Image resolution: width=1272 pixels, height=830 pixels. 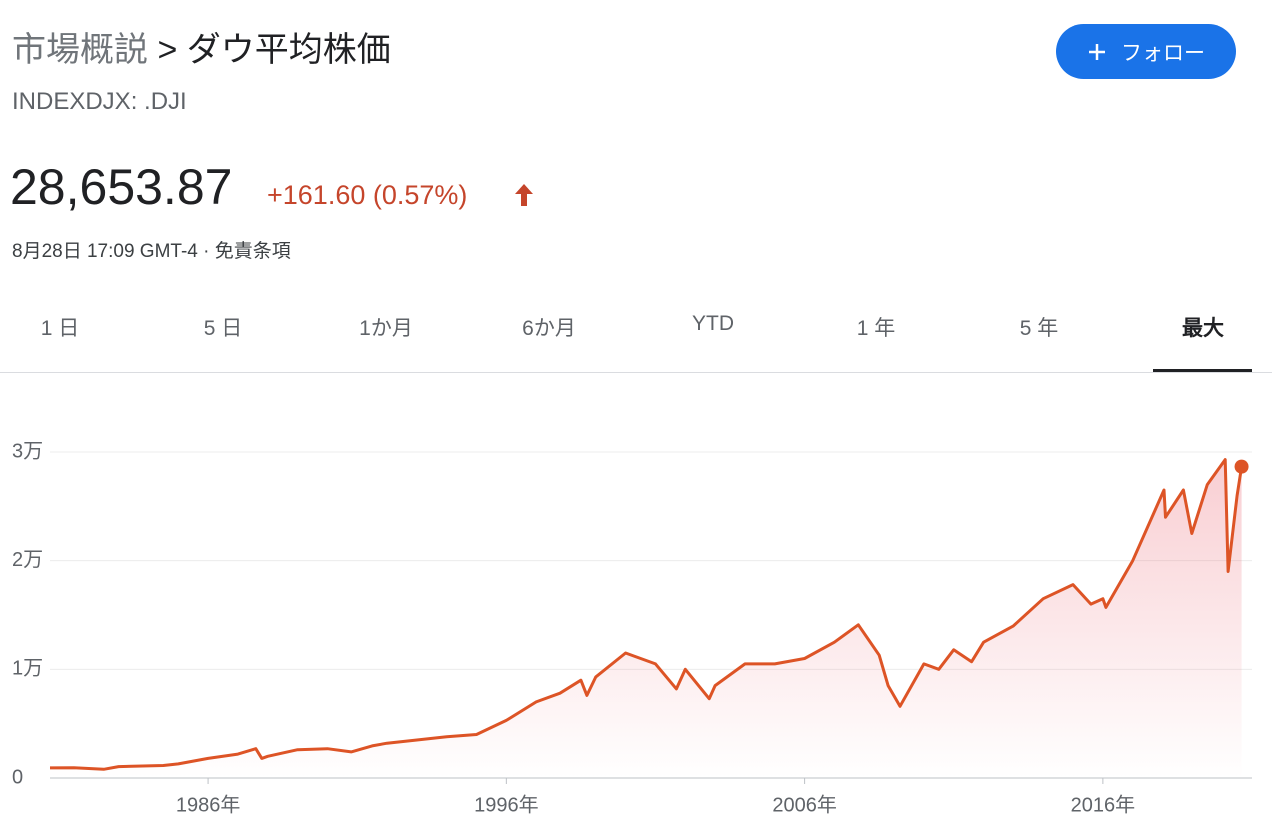 I want to click on follow-label: フォロー, so click(x=1163, y=53).